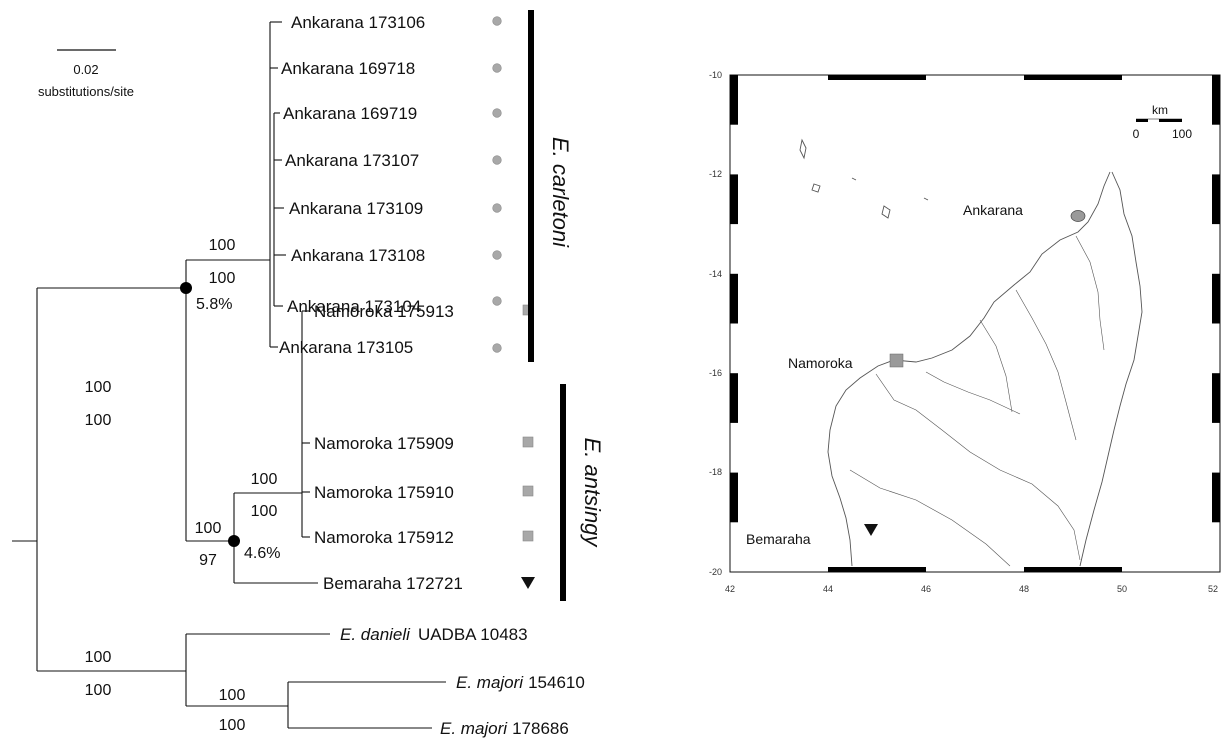  I want to click on y-tick-label: -12, so click(715, 174).